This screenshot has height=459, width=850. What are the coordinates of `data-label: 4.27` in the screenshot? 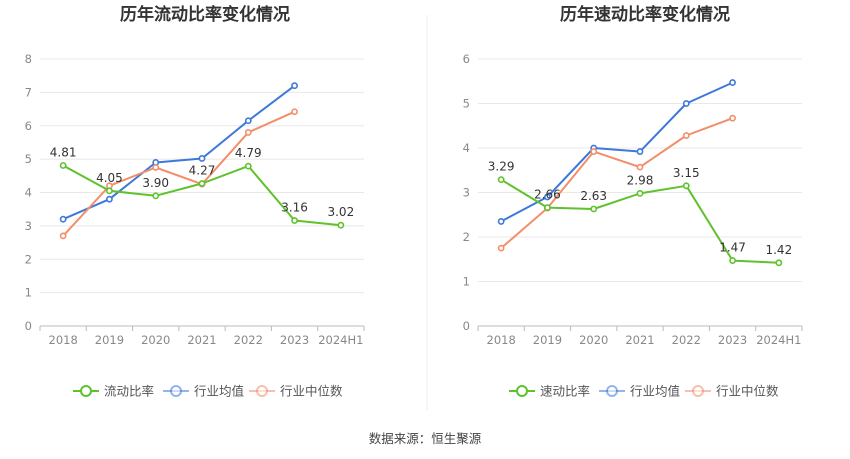 It's located at (202, 170).